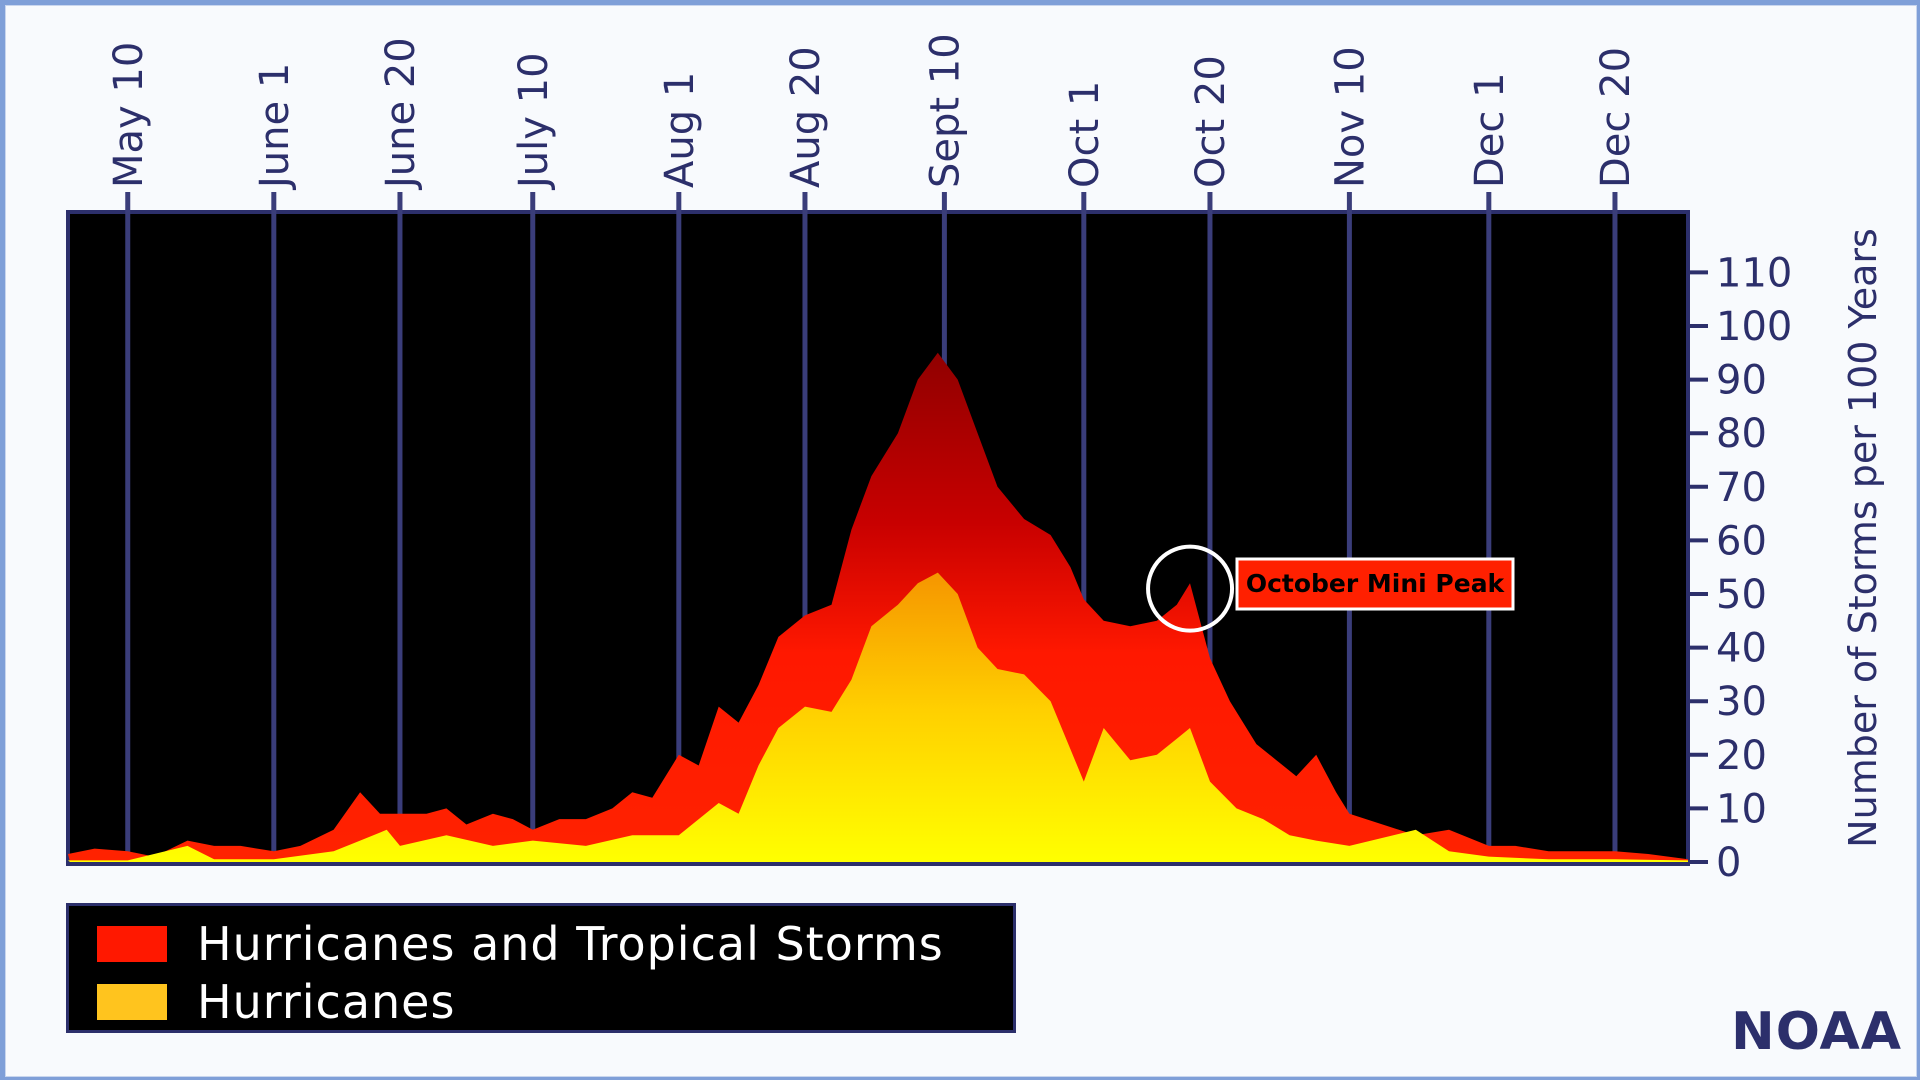 This screenshot has height=1080, width=1920. Describe the element at coordinates (1211, 121) in the screenshot. I see `x-tick-label: Oct 20` at that location.